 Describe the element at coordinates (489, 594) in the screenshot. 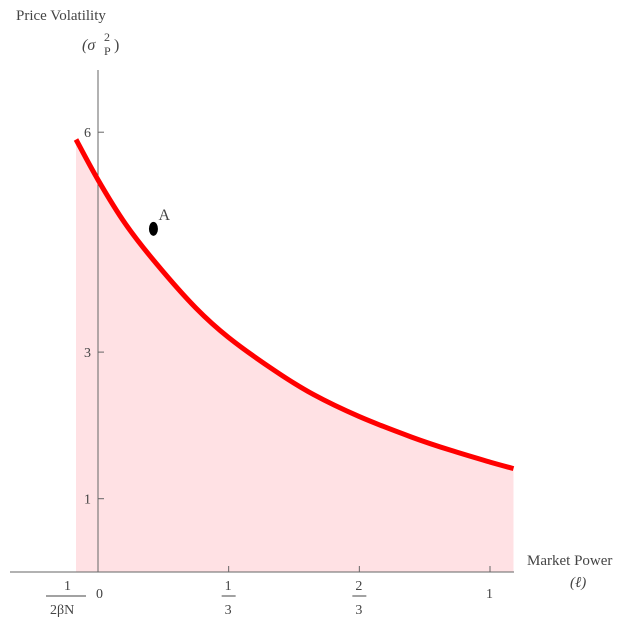

I see `x-tick-label: 1` at that location.